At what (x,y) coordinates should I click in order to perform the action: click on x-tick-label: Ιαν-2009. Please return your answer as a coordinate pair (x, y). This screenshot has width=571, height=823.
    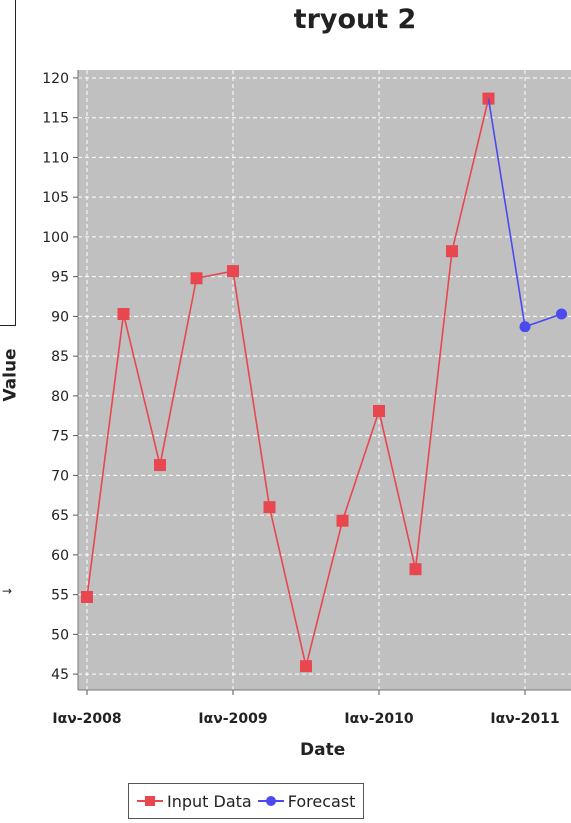
    Looking at the image, I should click on (232, 719).